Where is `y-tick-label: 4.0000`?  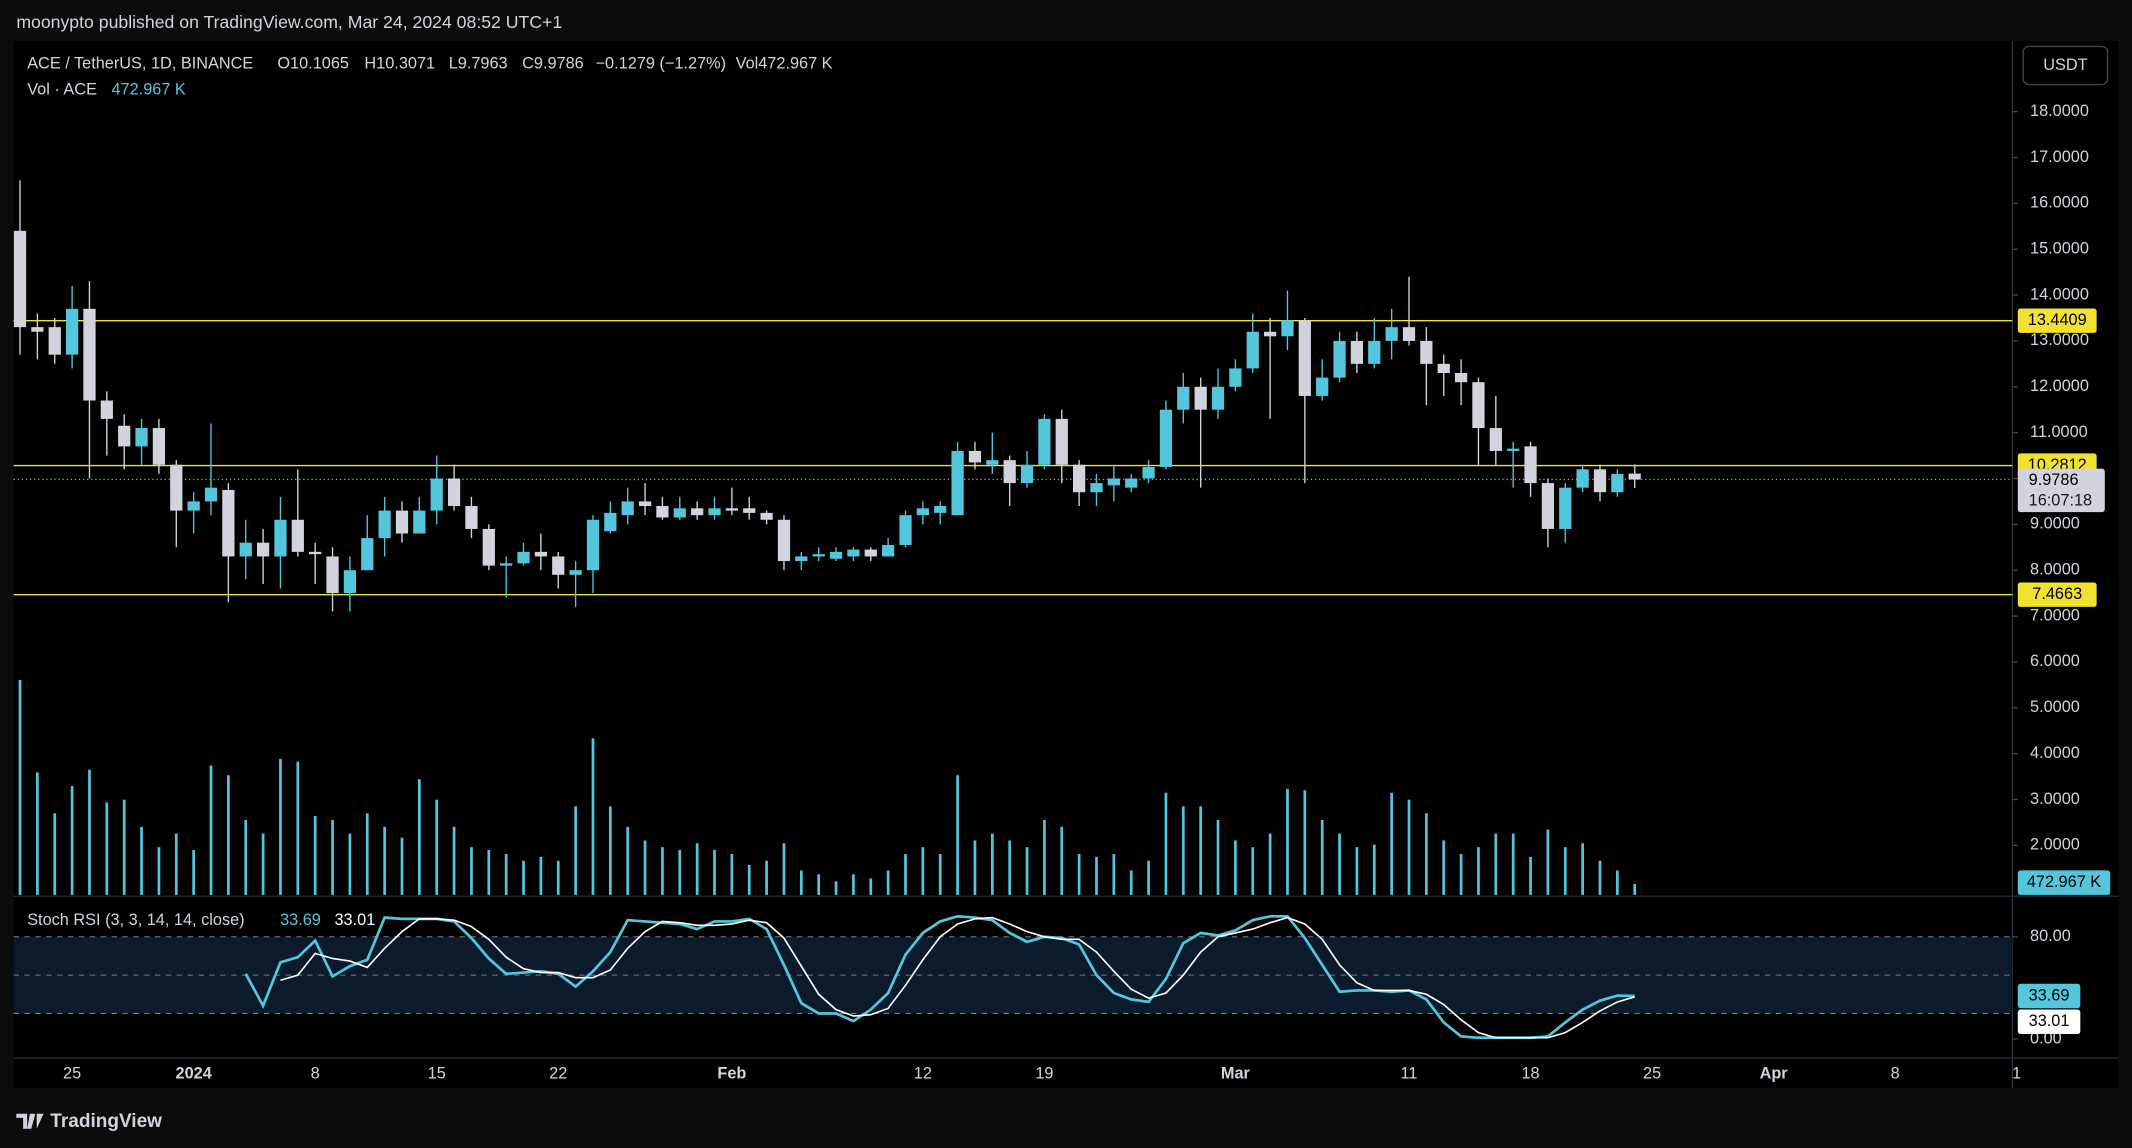
y-tick-label: 4.0000 is located at coordinates (2055, 753).